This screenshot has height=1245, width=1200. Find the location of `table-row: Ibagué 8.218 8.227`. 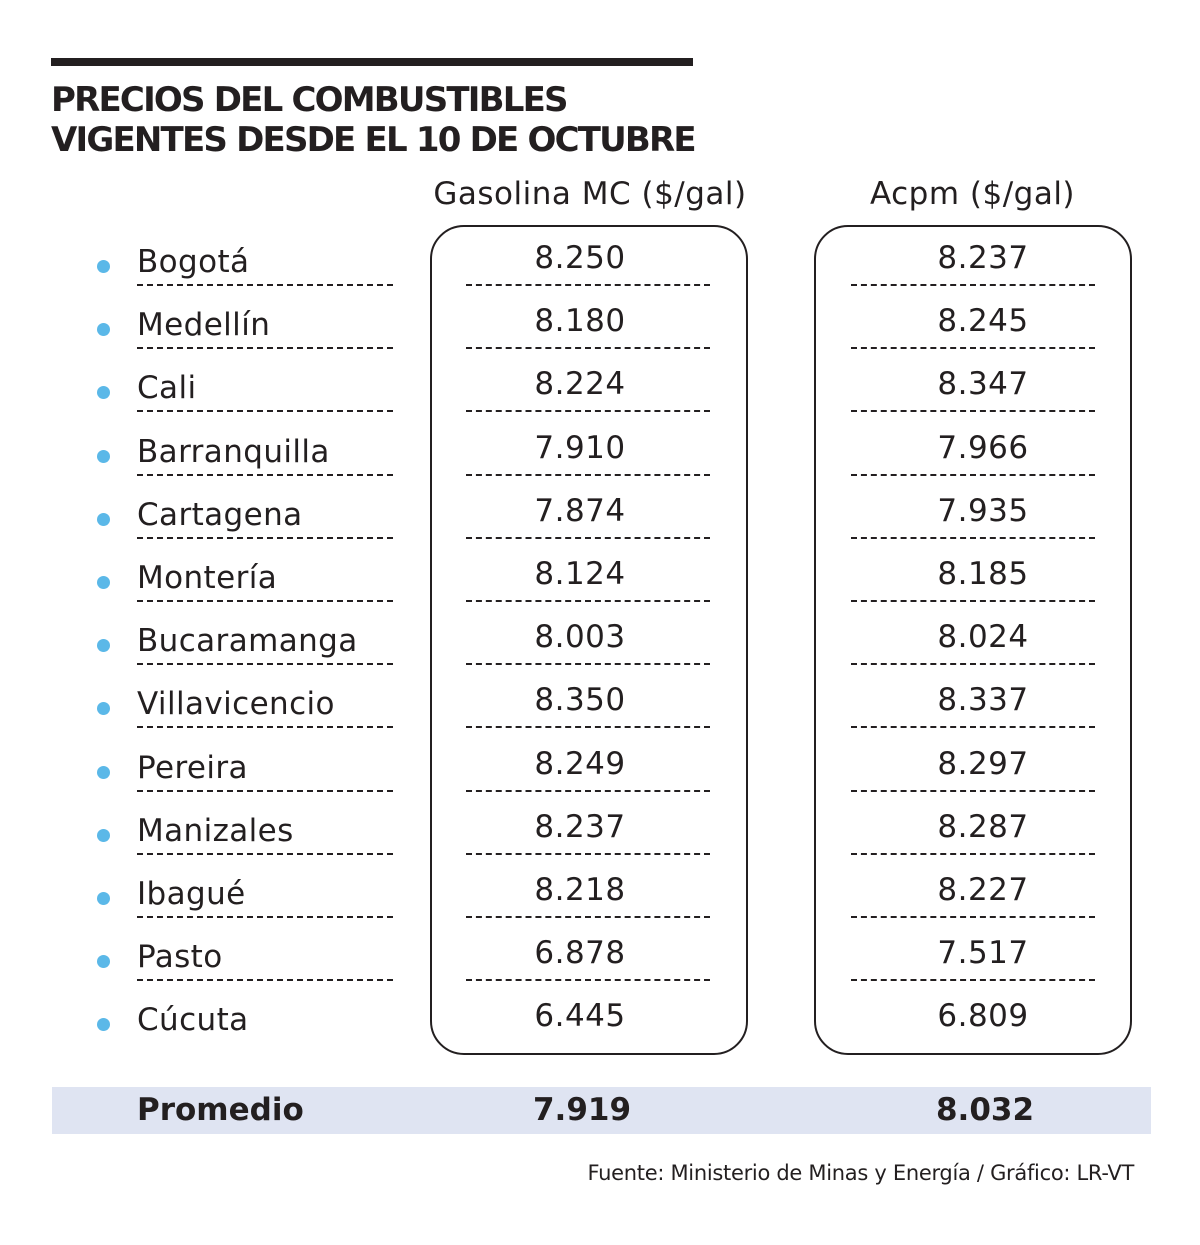

table-row: Ibagué 8.218 8.227 is located at coordinates (600, 892).